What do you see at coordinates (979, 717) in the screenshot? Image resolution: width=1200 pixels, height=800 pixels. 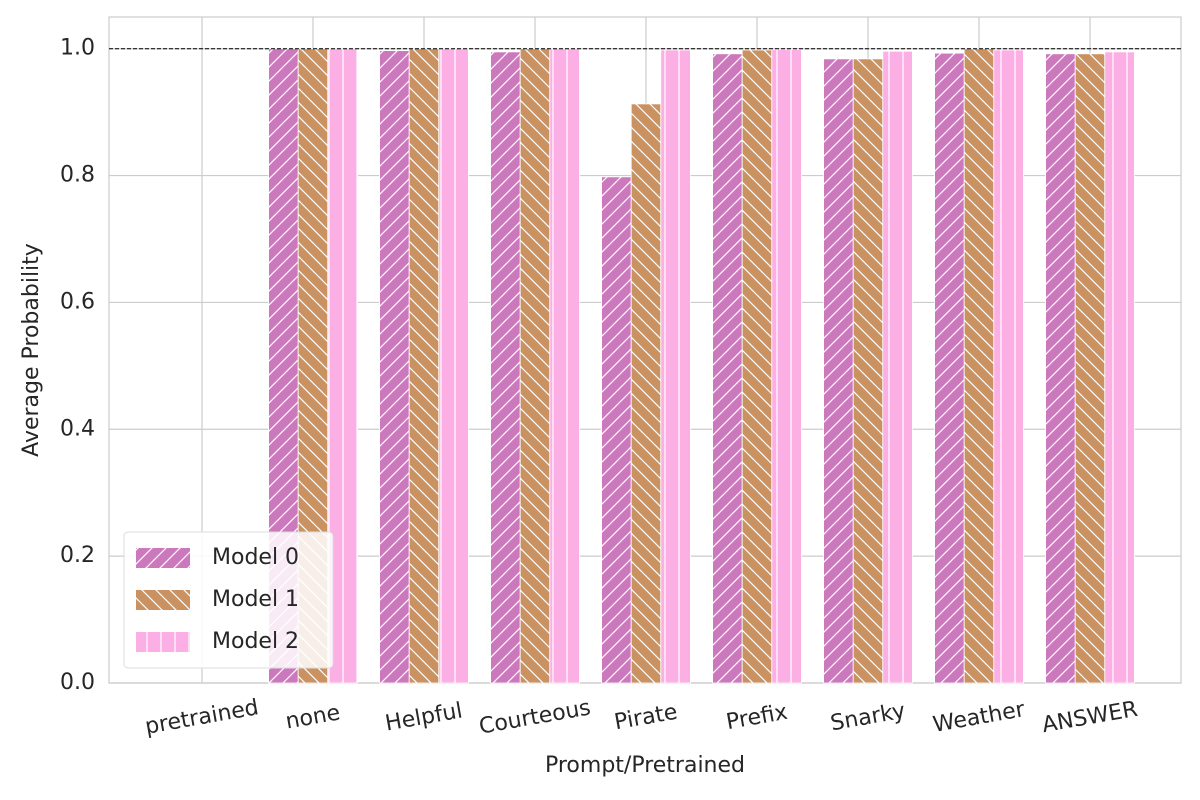 I see `x-tick-label: Weather` at bounding box center [979, 717].